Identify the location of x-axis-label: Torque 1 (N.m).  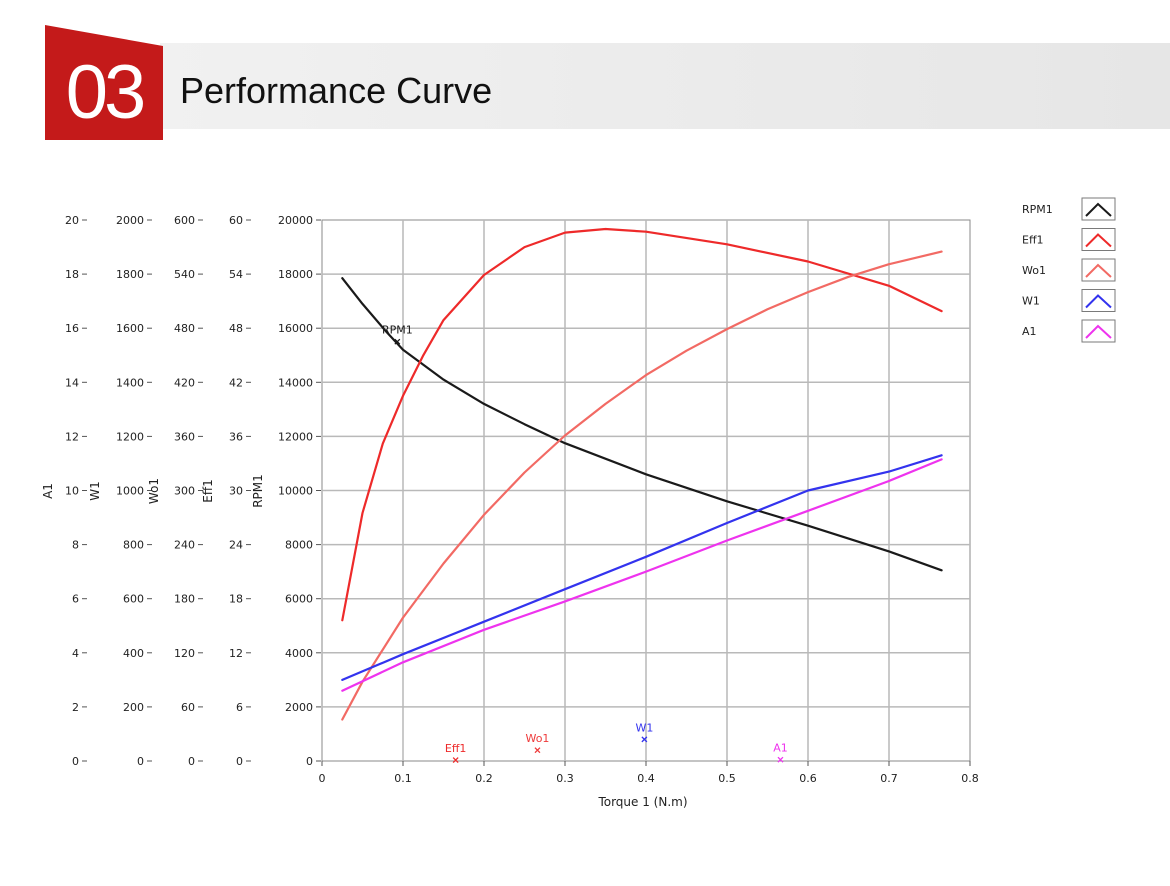
(642, 802).